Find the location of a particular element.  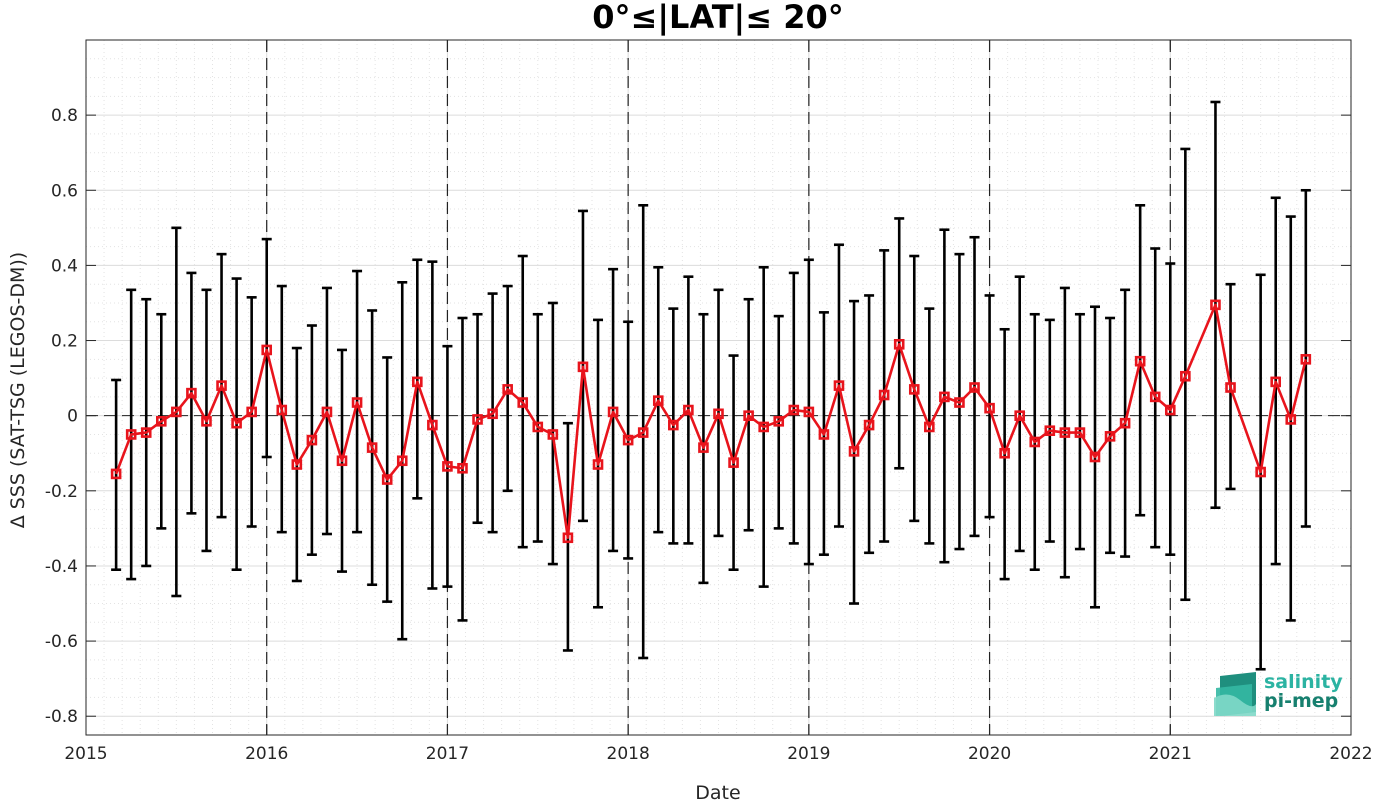

chart-title: 0°≤|LAT|≤ 20° is located at coordinates (717, 18).